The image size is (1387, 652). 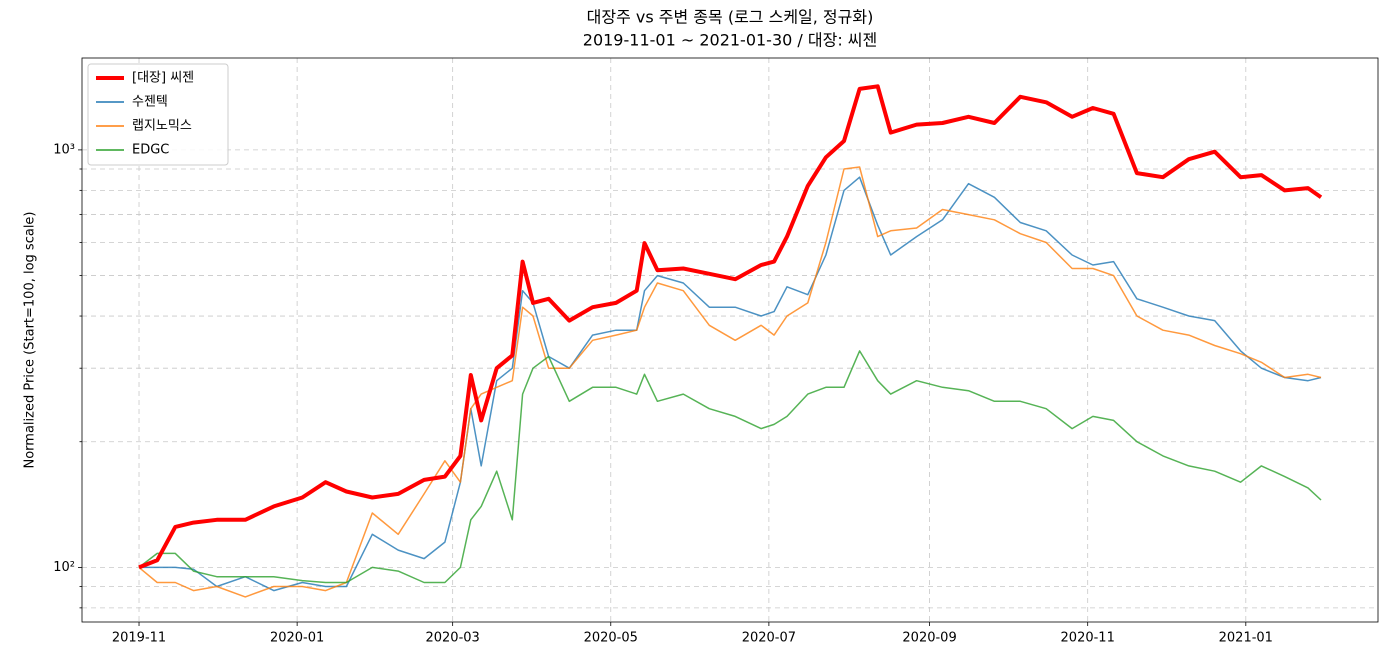 I want to click on x-tick-label: 2019-11, so click(x=139, y=638).